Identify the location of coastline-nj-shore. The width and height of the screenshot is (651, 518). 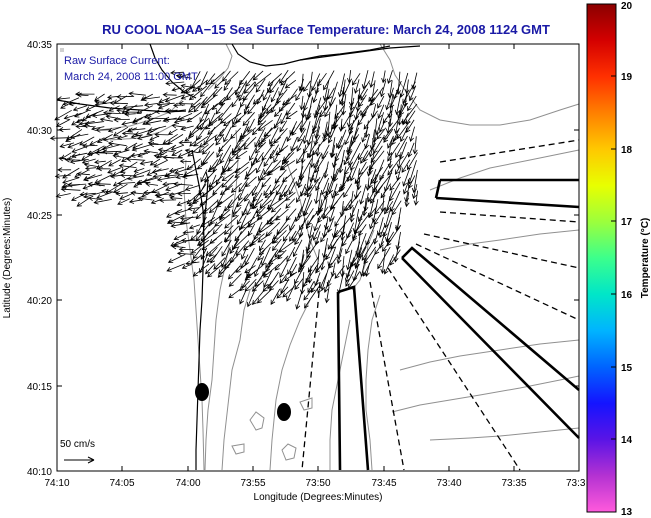
(198, 309).